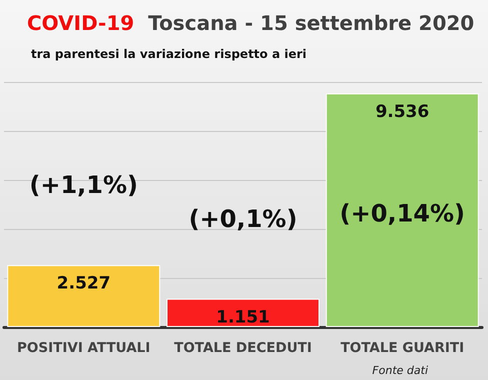 Image resolution: width=488 pixels, height=380 pixels. I want to click on annotation: (+0,1%), so click(243, 218).